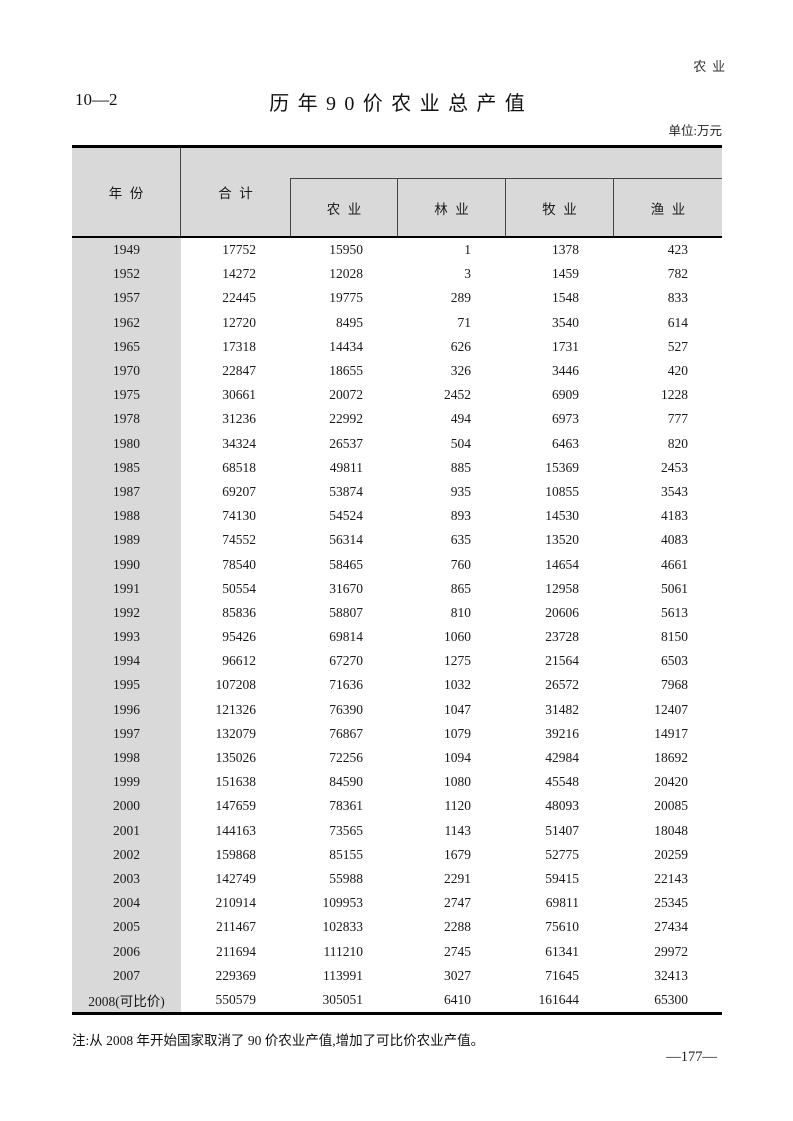  Describe the element at coordinates (460, 588) in the screenshot. I see `value-cell: 865` at that location.